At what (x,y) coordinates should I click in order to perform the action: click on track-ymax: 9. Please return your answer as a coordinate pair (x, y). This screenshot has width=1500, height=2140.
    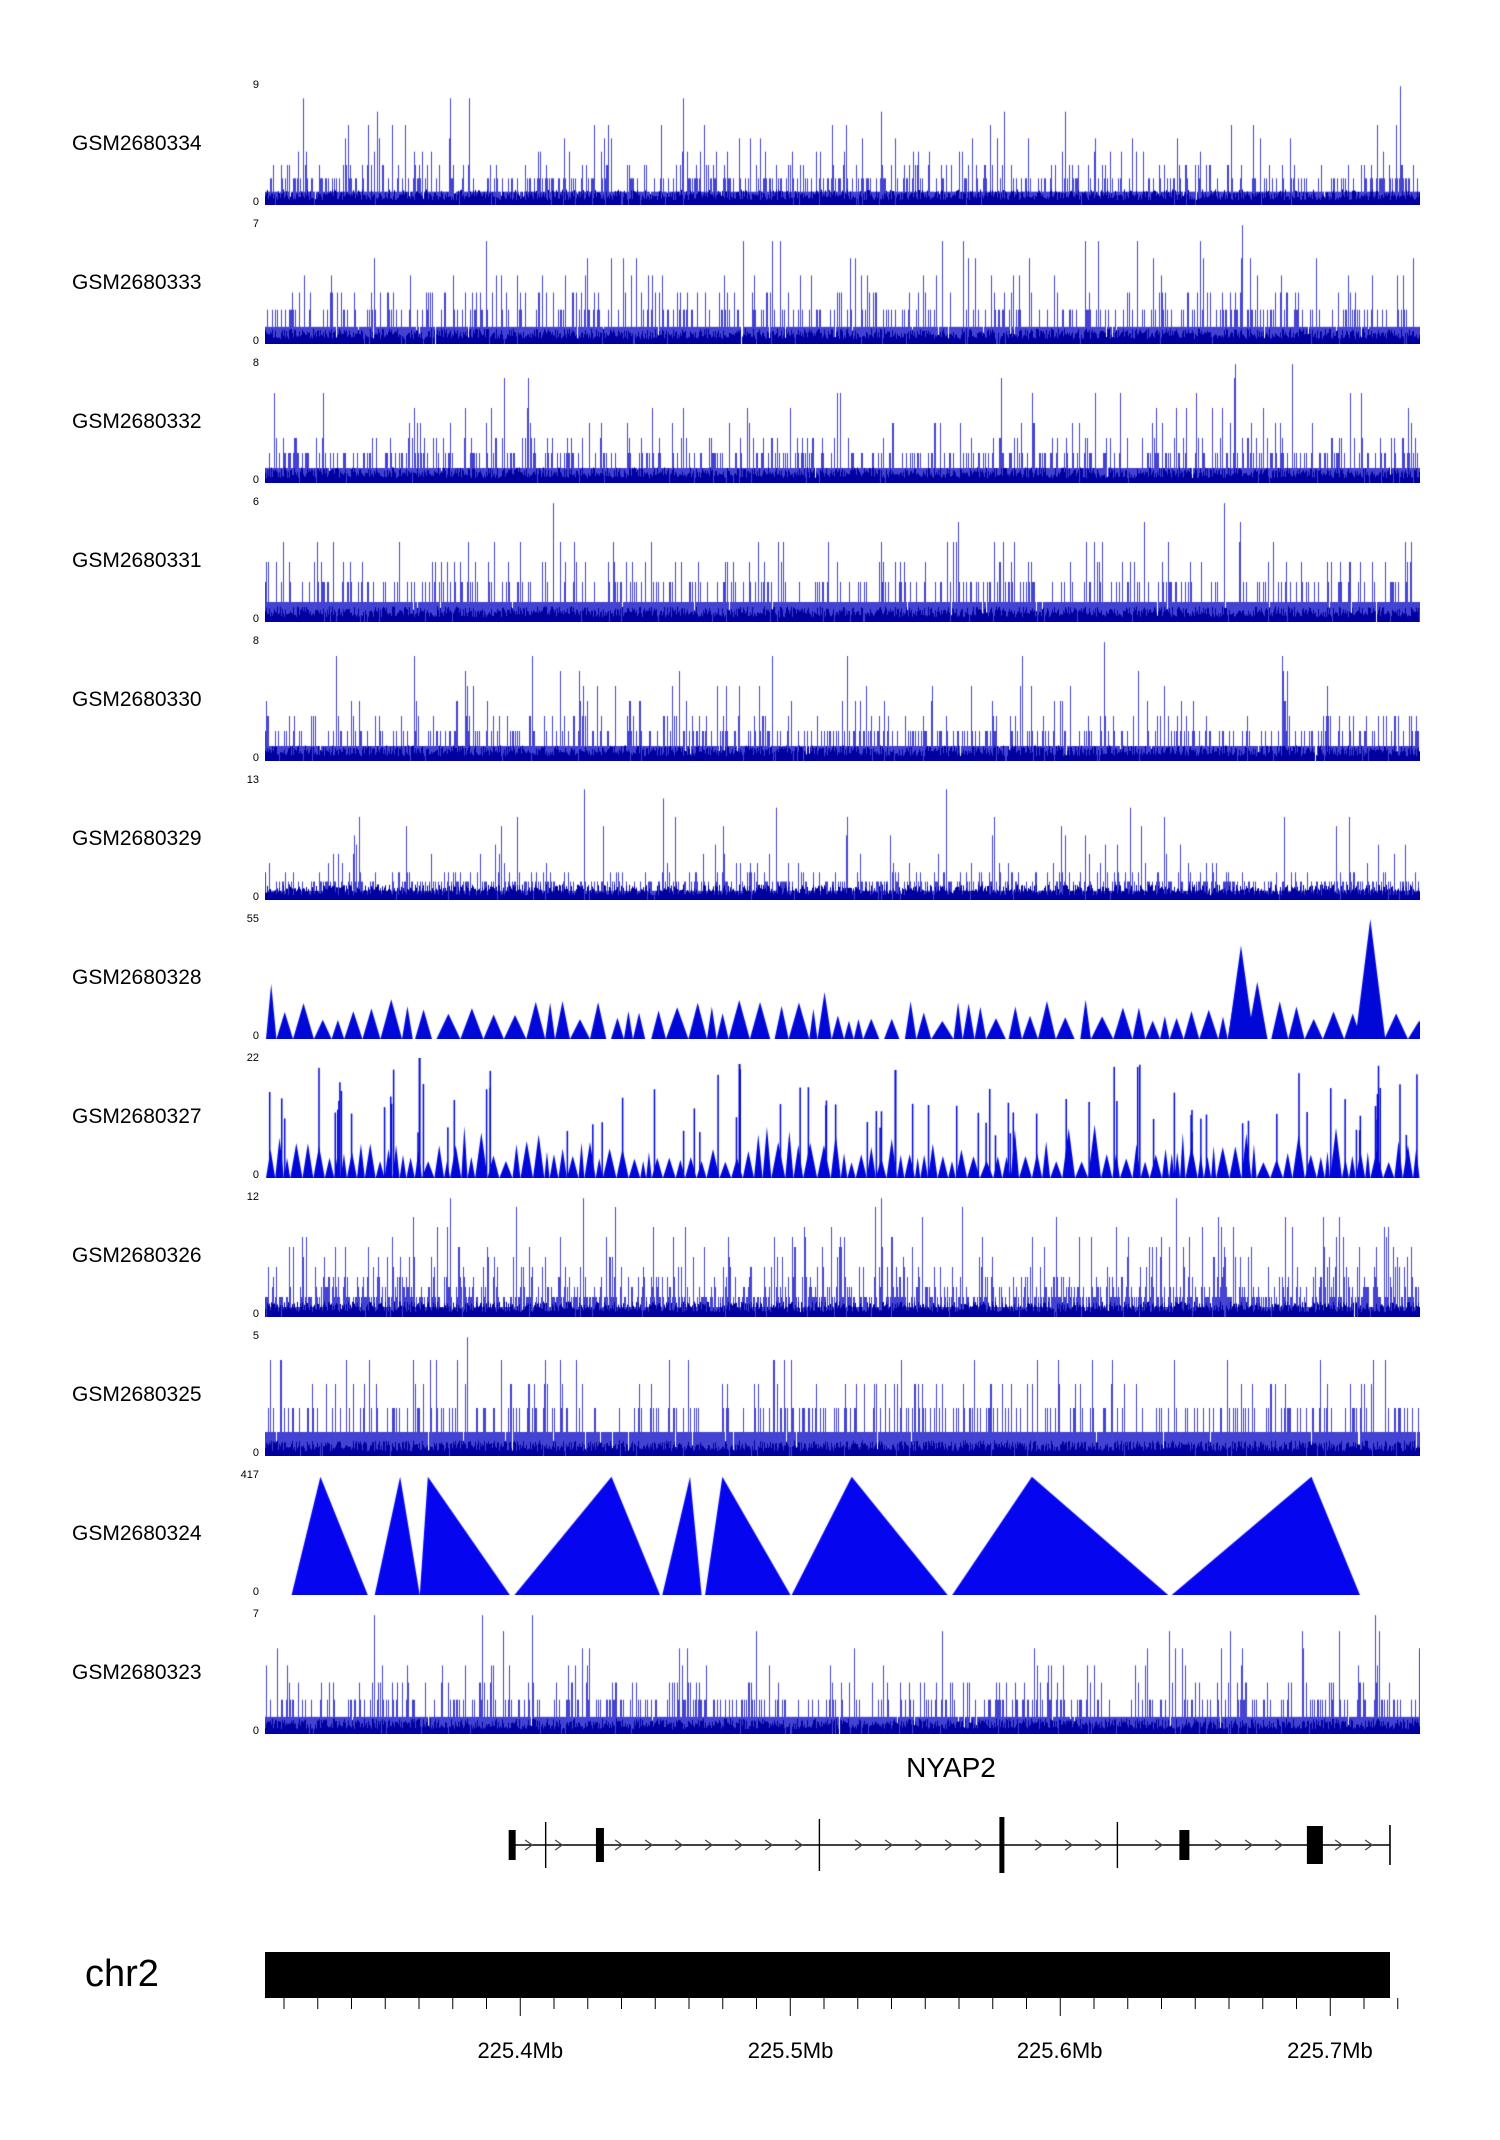
    Looking at the image, I should click on (255, 85).